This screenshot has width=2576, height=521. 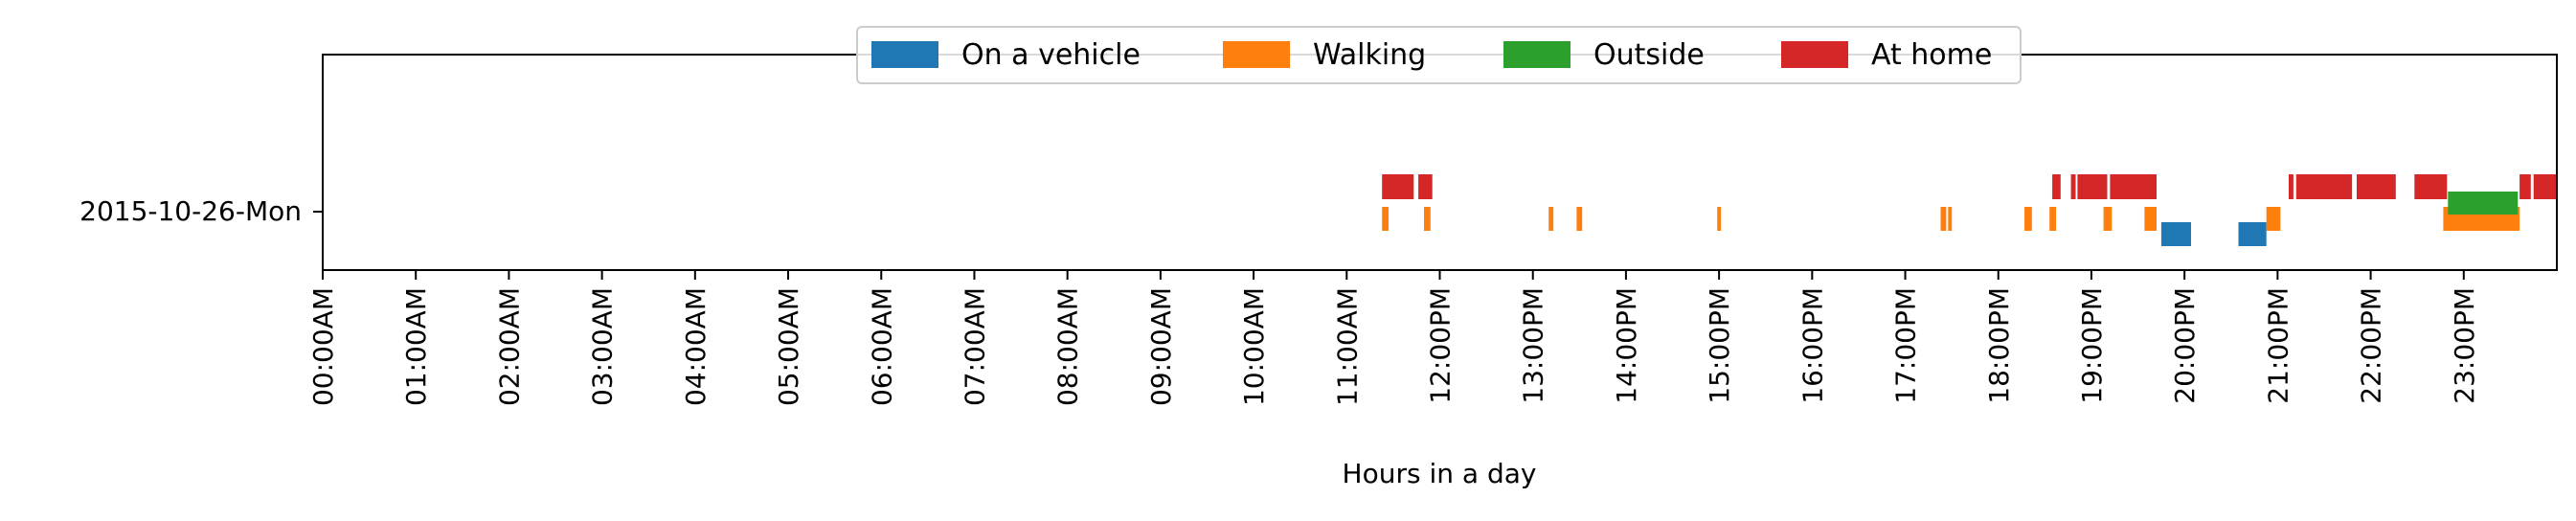 I want to click on legend-box, so click(x=1439, y=55).